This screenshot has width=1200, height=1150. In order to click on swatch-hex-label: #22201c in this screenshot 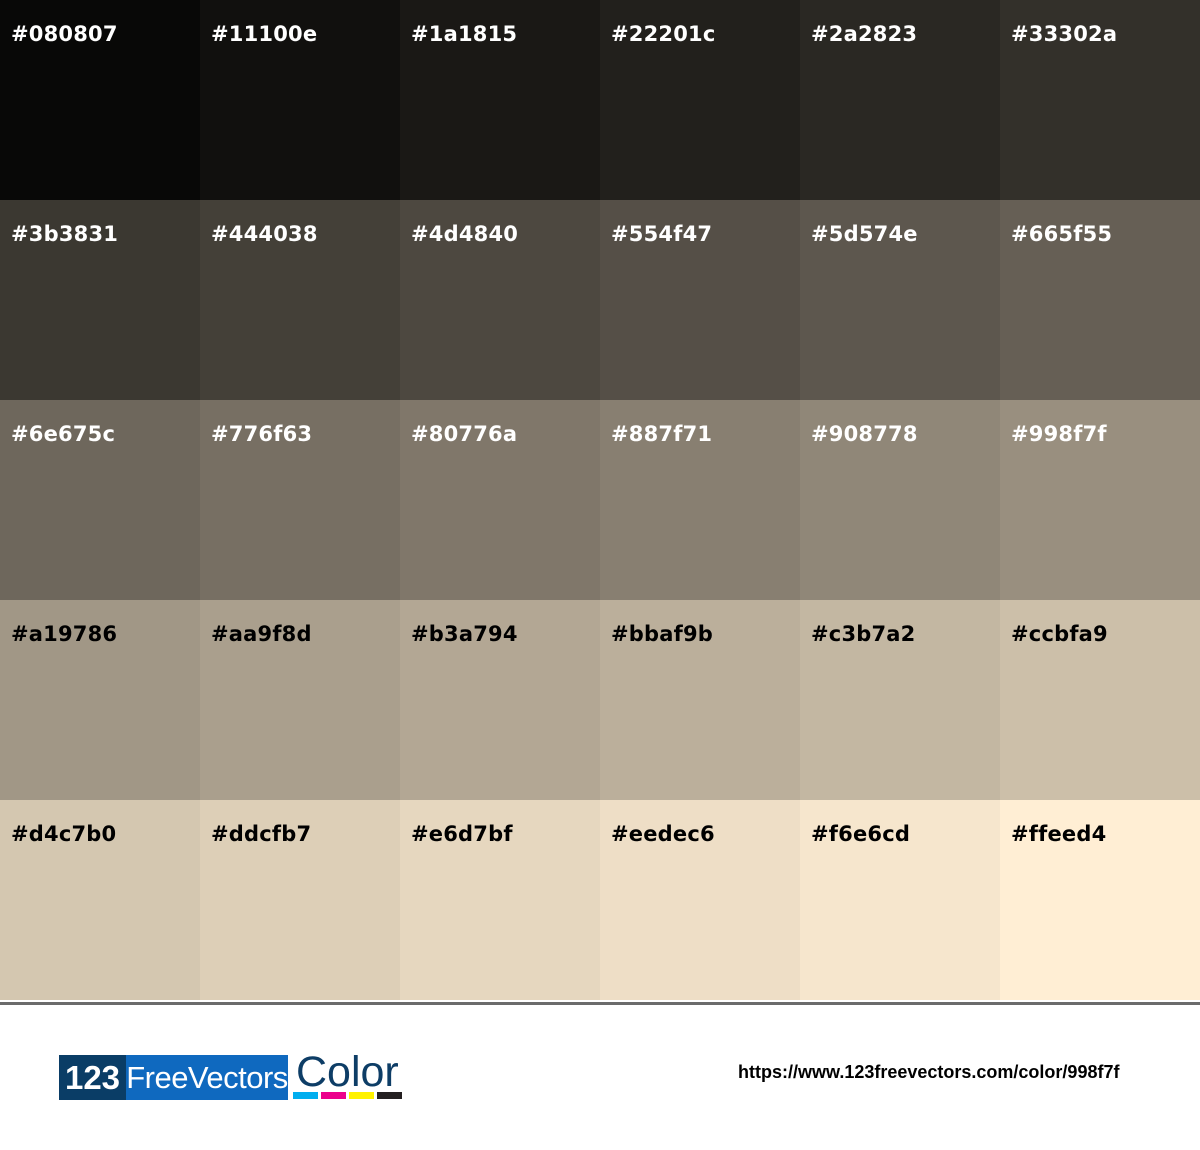, I will do `click(663, 34)`.